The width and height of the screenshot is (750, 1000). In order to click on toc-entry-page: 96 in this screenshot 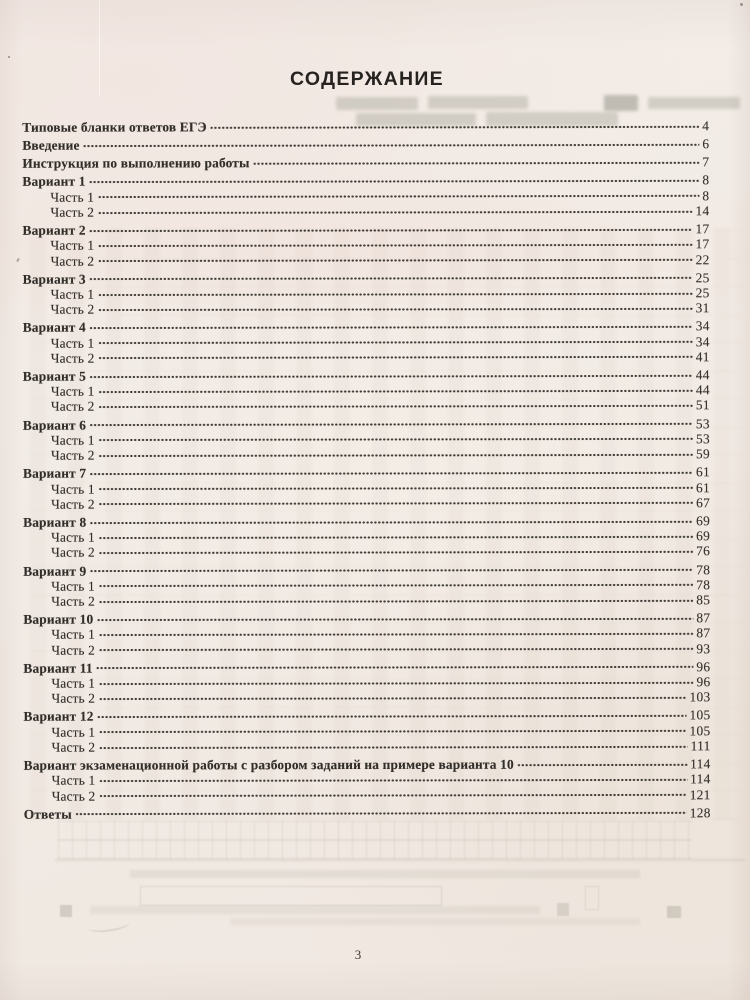, I will do `click(703, 667)`.